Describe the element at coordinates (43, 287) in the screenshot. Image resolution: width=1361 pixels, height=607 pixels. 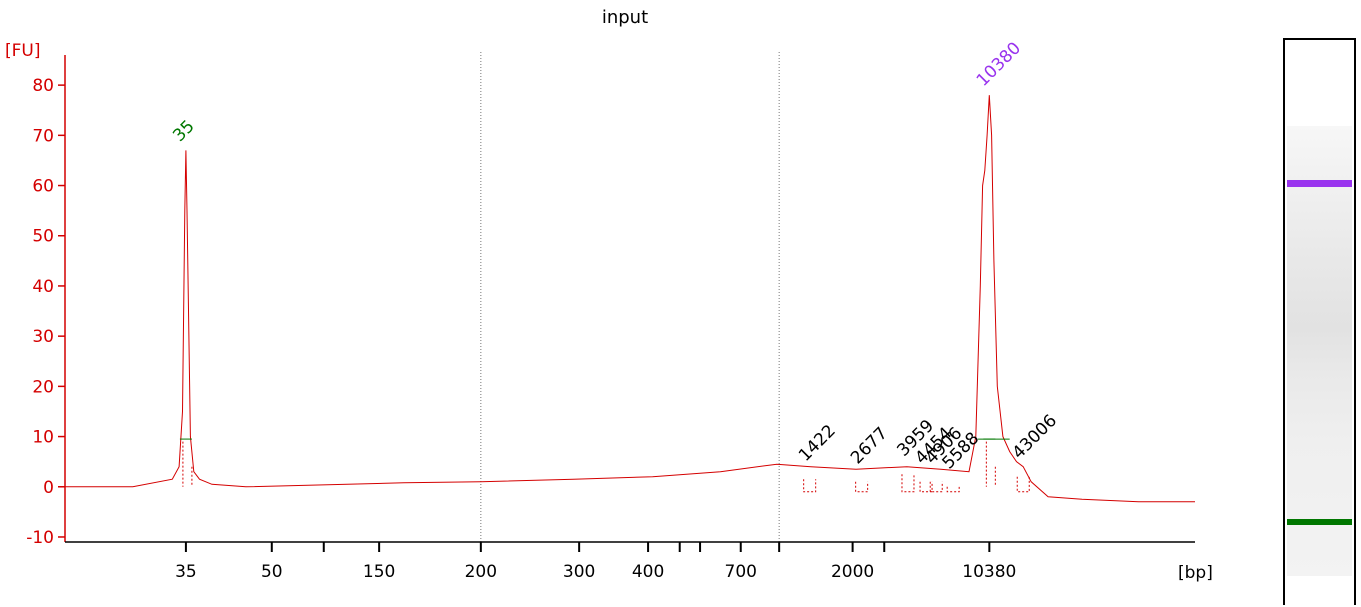
I see `y-tick-label: 40` at that location.